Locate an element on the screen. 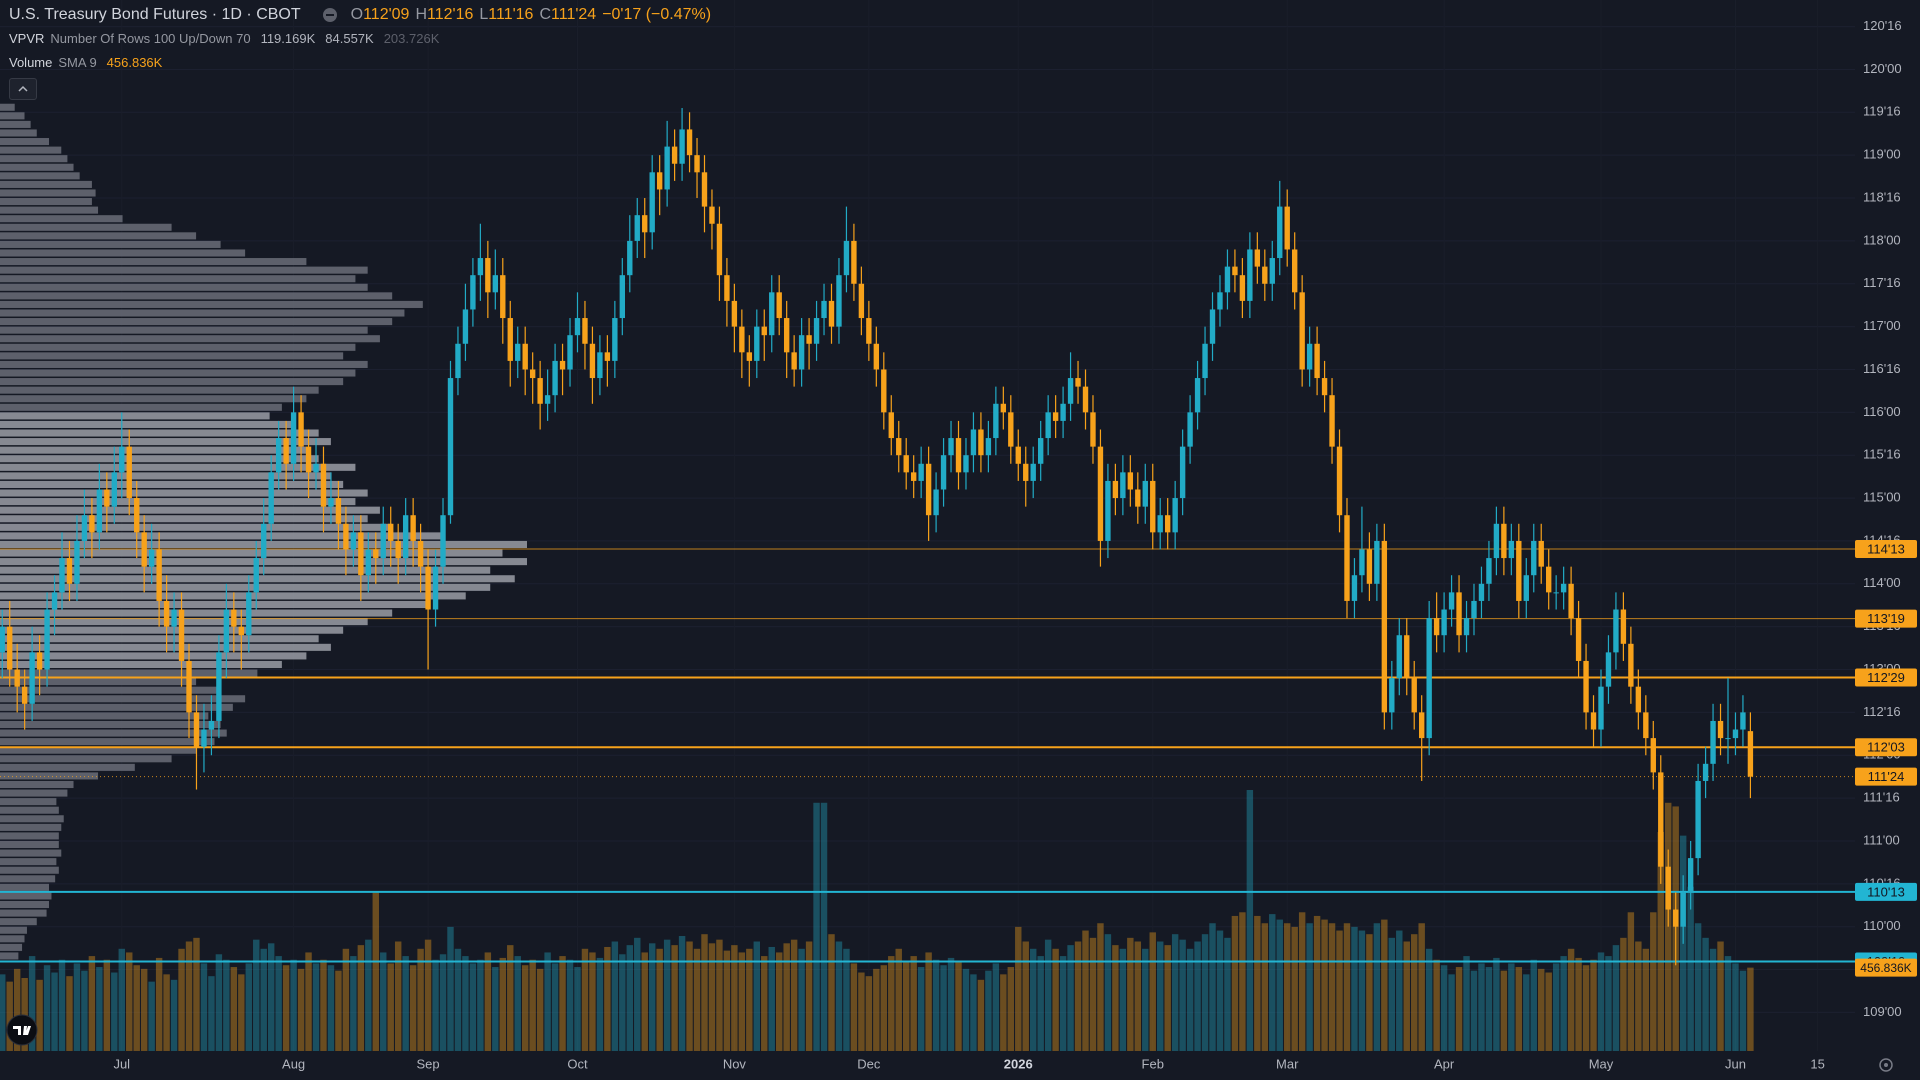  y-tick-label: 118'00 is located at coordinates (1882, 239).